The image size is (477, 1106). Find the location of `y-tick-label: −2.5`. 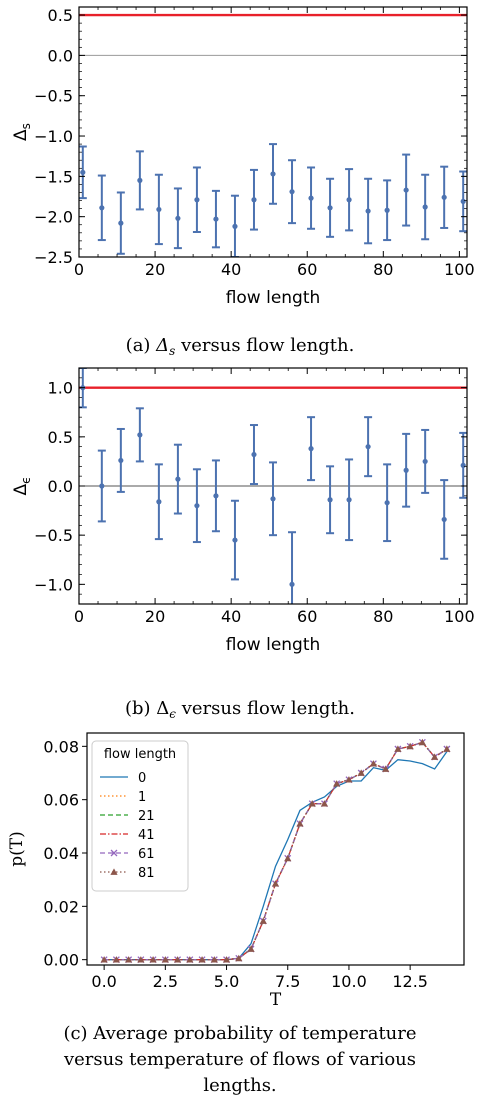

y-tick-label: −2.5 is located at coordinates (53, 257).